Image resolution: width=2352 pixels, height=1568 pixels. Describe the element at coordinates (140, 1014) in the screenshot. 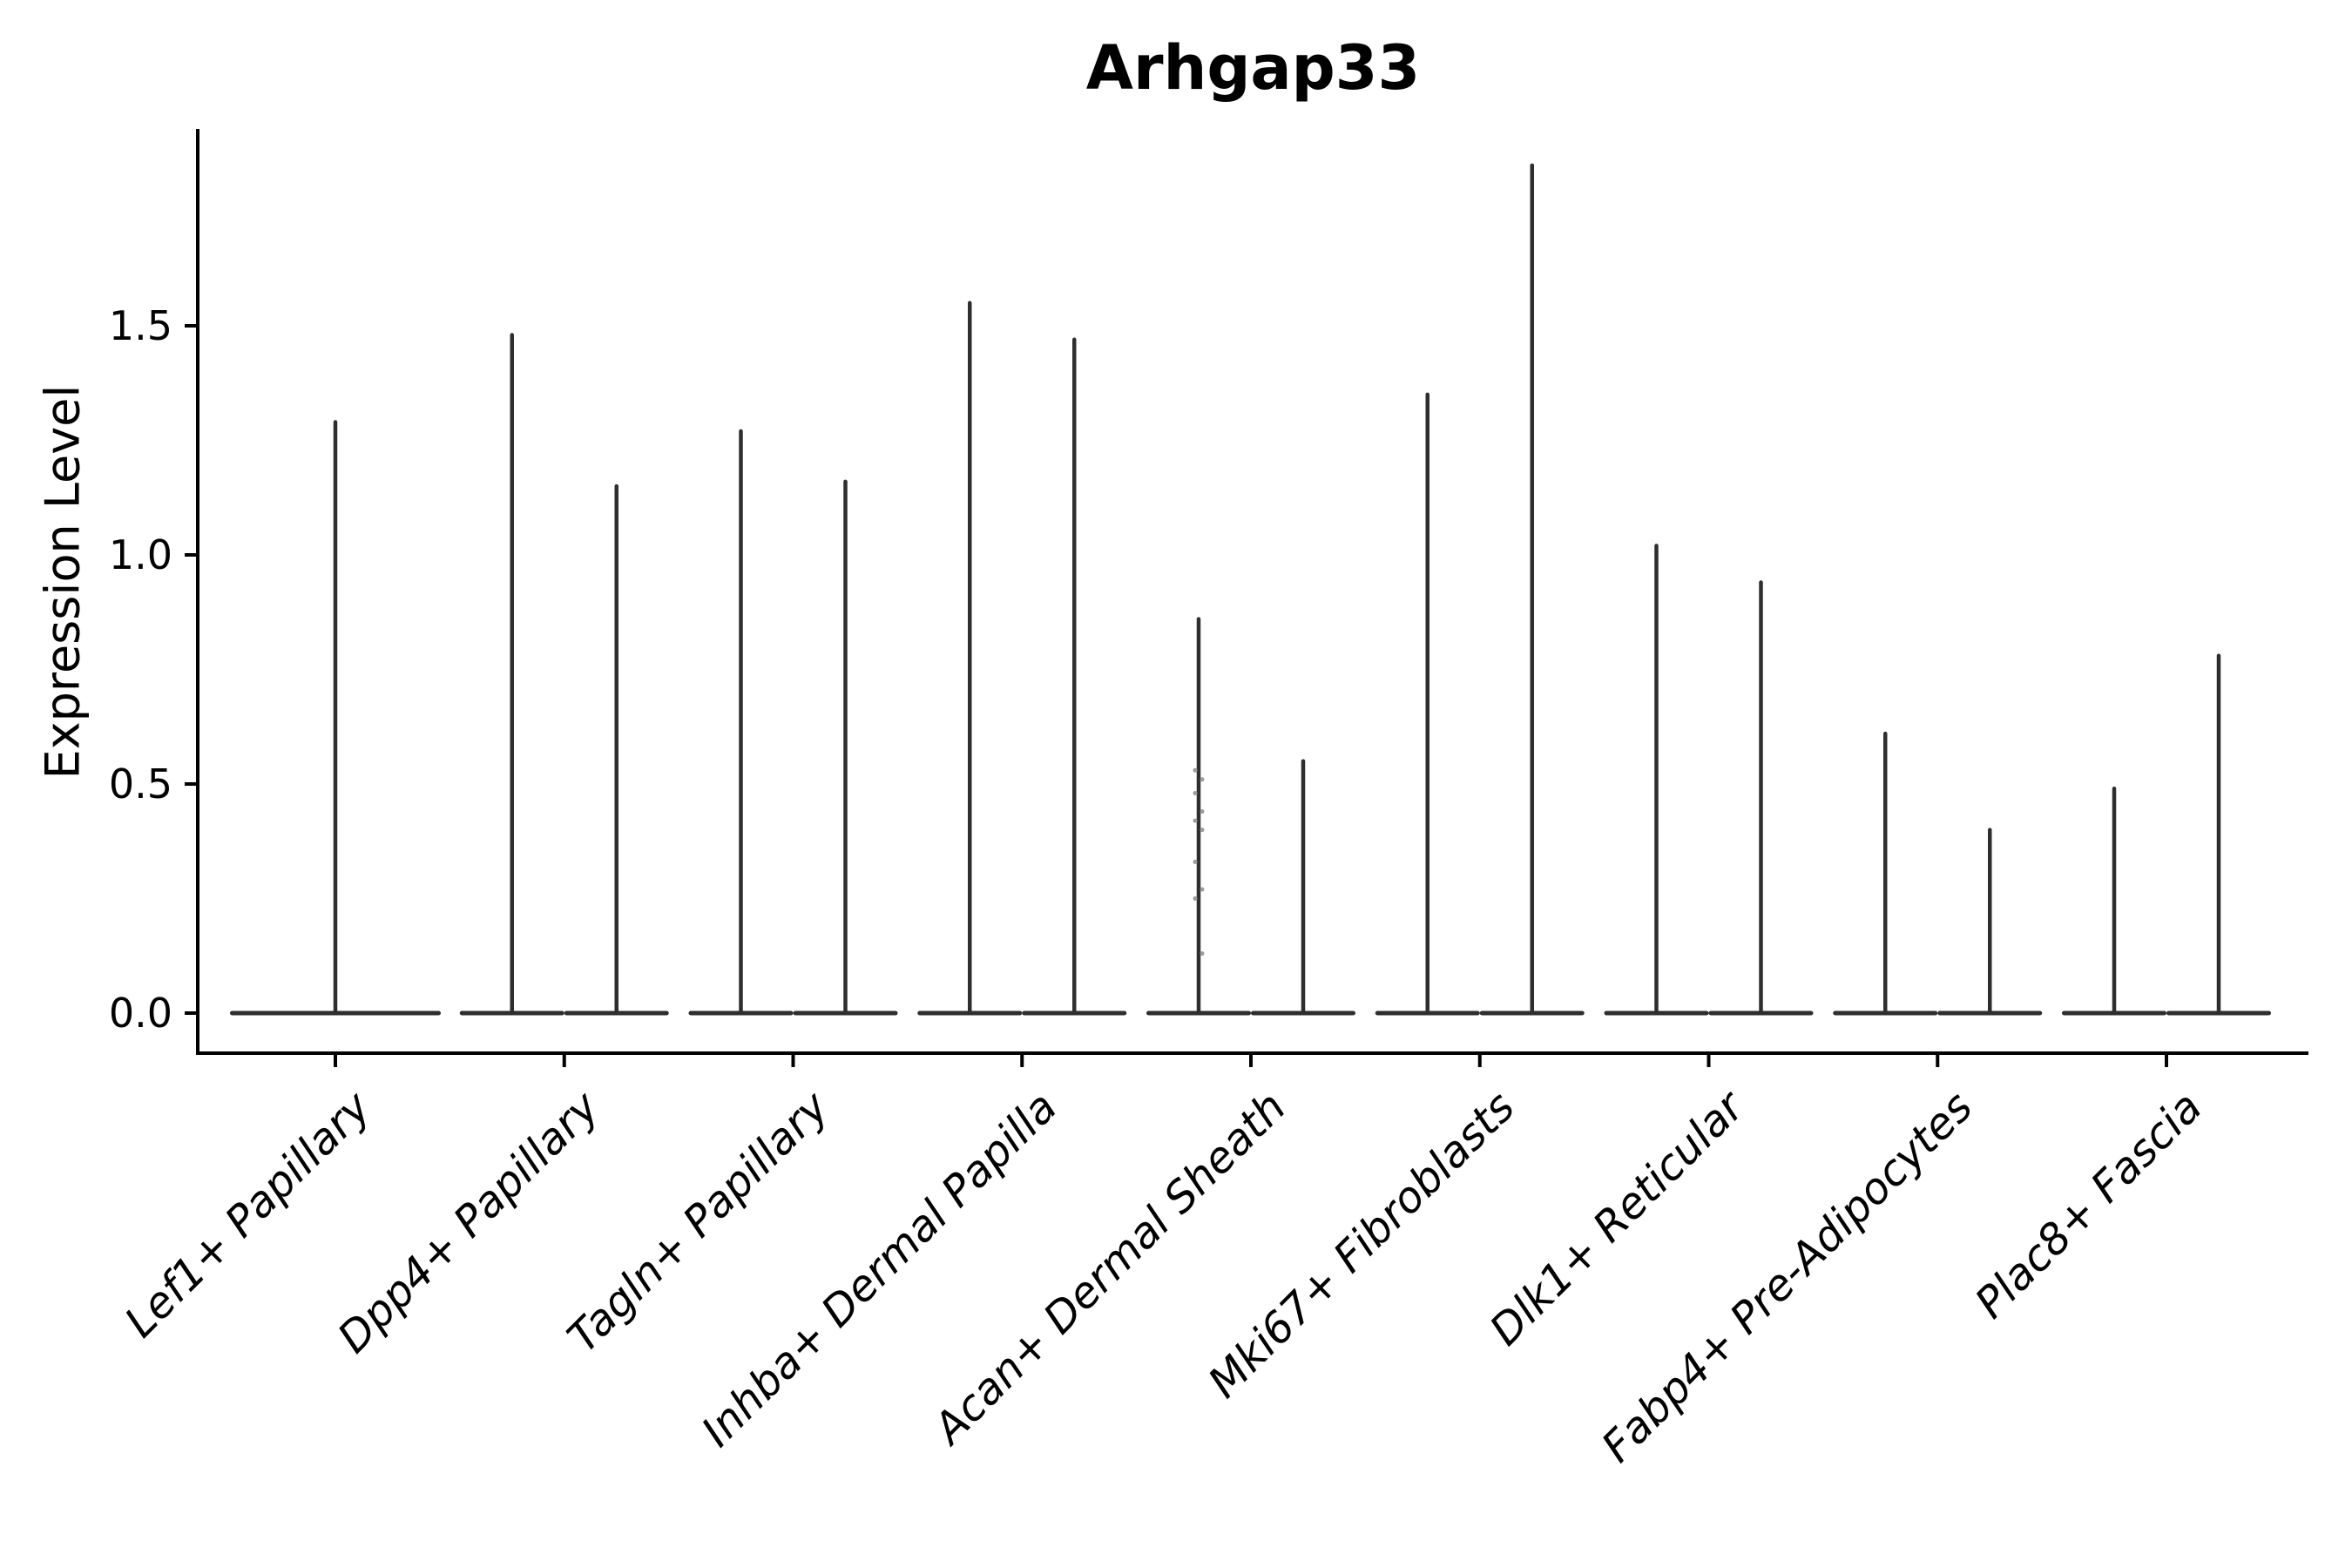

I see `y-tick-label: 0.0` at that location.